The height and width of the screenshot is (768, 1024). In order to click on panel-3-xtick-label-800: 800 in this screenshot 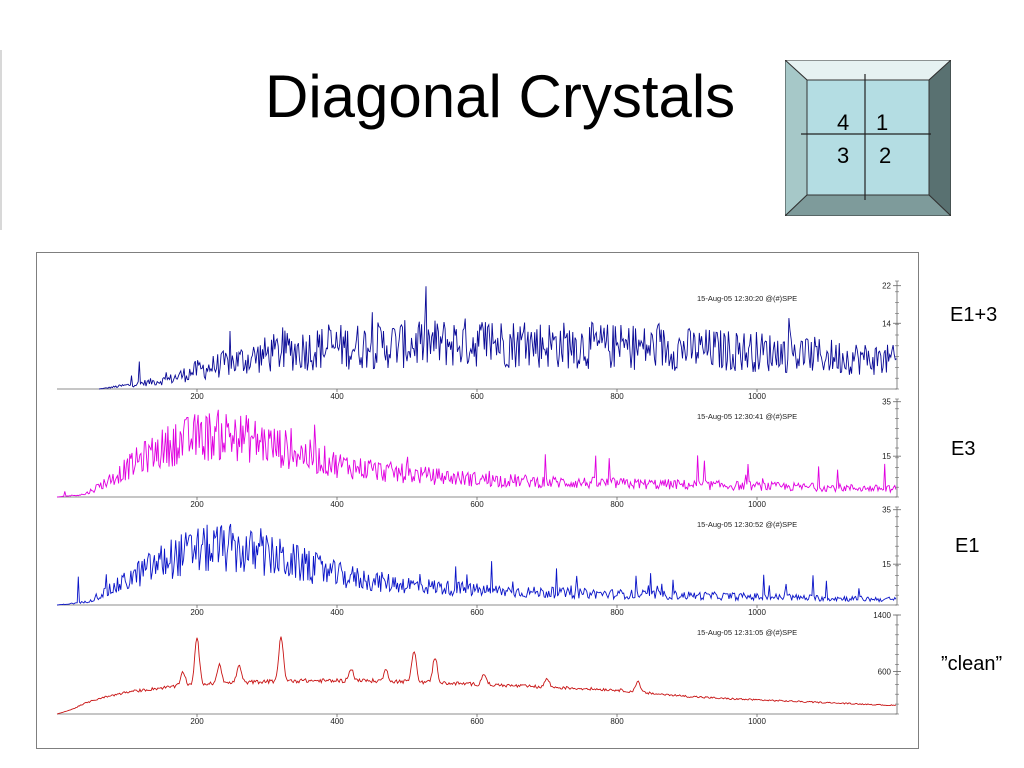, I will do `click(617, 721)`.